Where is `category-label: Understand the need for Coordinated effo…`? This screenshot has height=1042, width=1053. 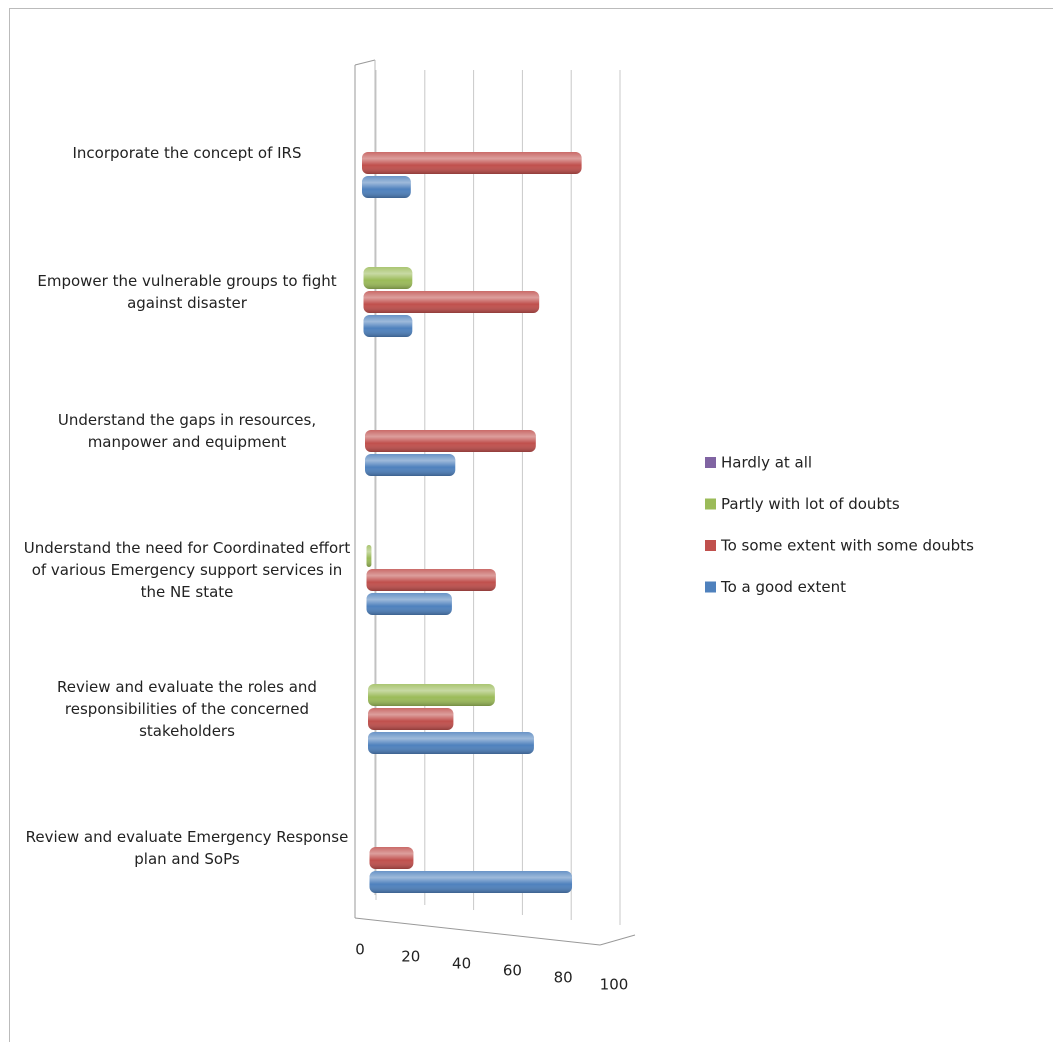
category-label: Understand the need for Coordinated effo… is located at coordinates (187, 570).